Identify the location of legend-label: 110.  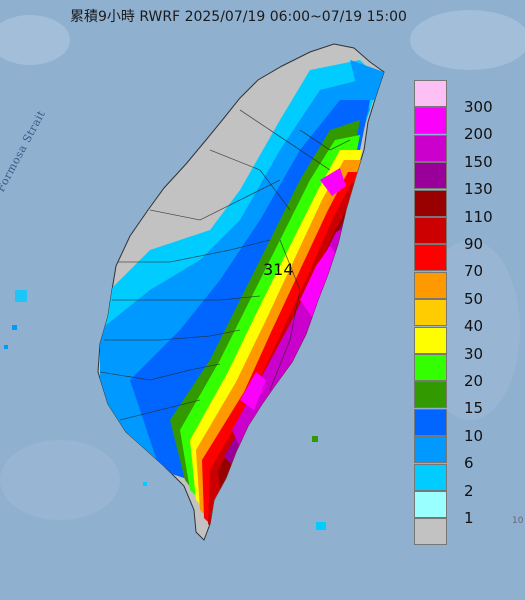
(478, 216).